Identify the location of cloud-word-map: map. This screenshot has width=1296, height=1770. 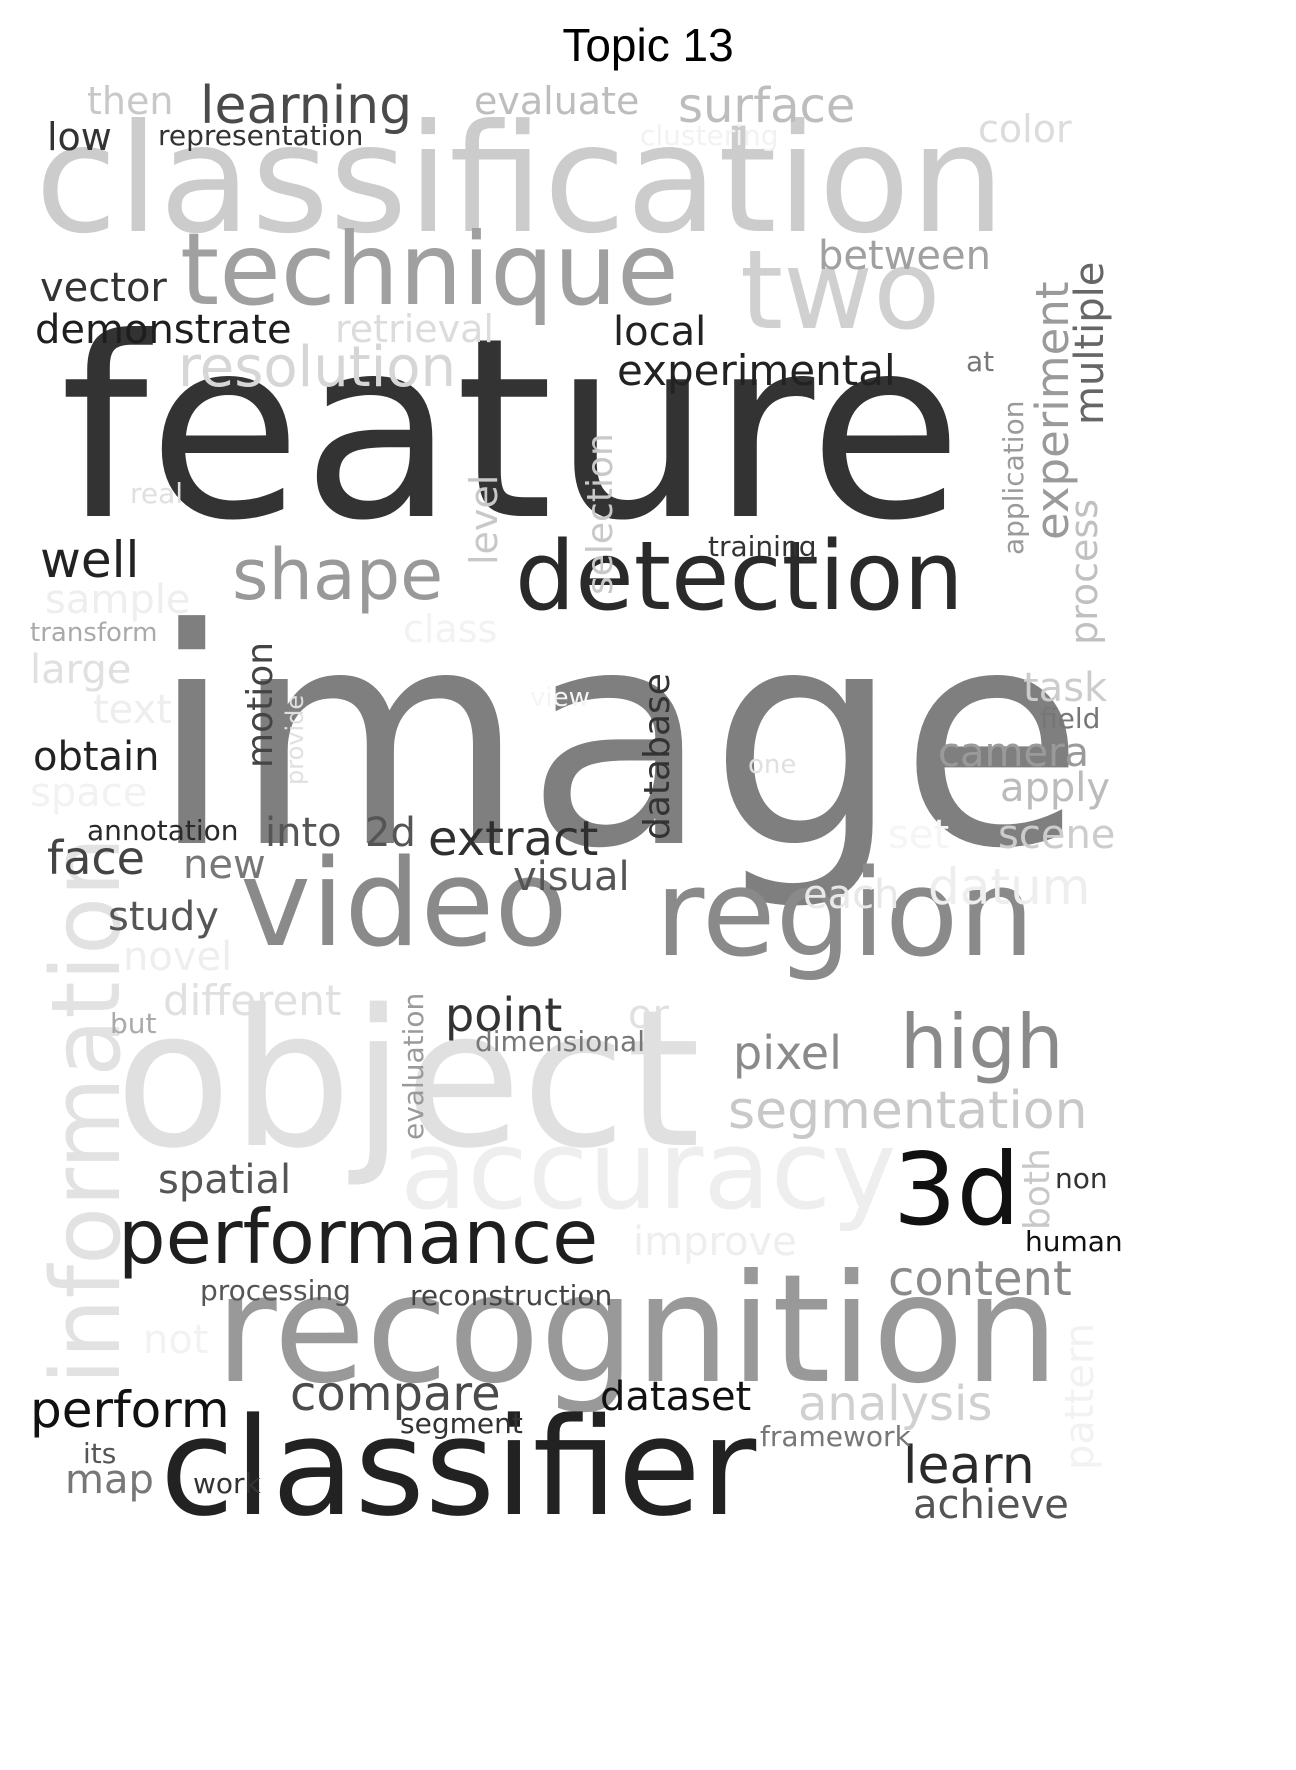
(109, 1480).